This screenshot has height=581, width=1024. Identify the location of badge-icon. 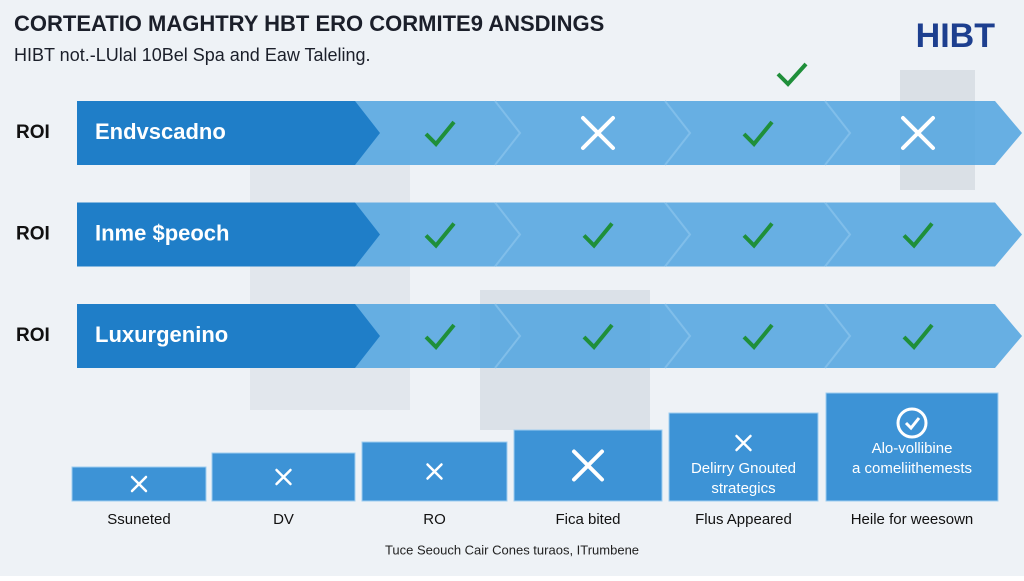
(912, 423).